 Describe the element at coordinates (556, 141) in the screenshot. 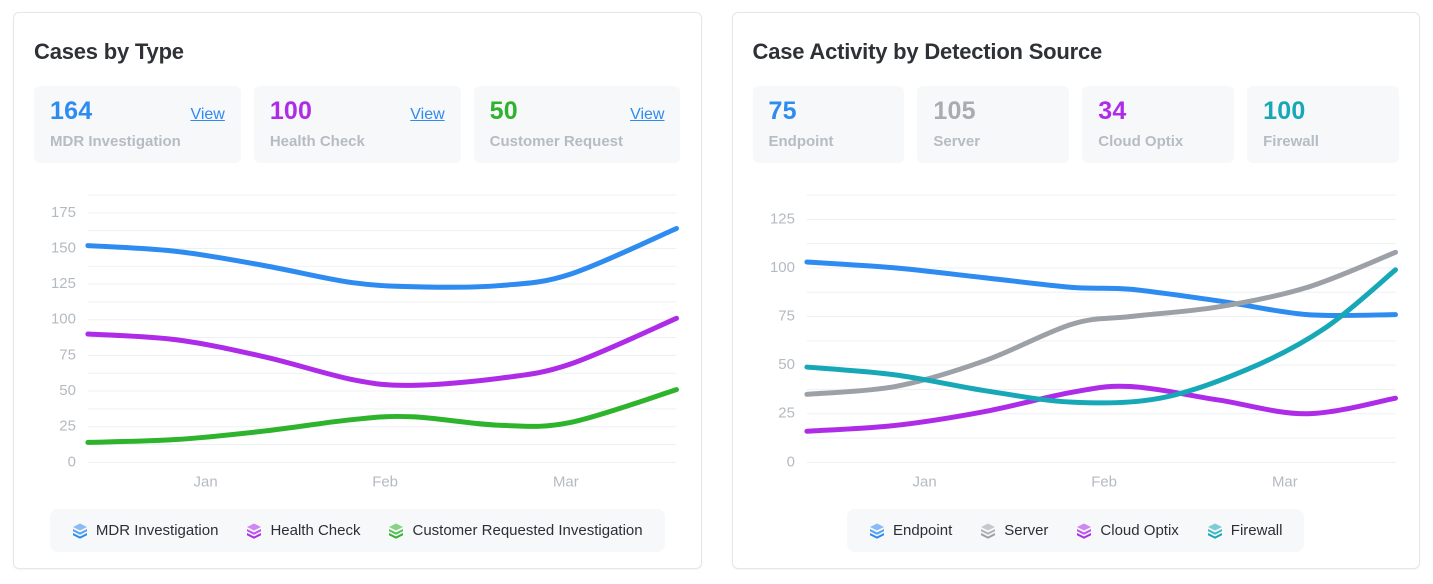

I see `stat-label: Customer Request` at that location.